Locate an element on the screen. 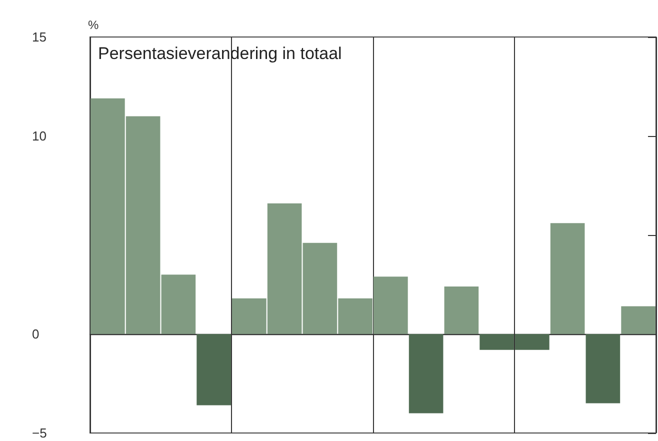 The image size is (658, 441). y-tick-label: 10 is located at coordinates (39, 136).